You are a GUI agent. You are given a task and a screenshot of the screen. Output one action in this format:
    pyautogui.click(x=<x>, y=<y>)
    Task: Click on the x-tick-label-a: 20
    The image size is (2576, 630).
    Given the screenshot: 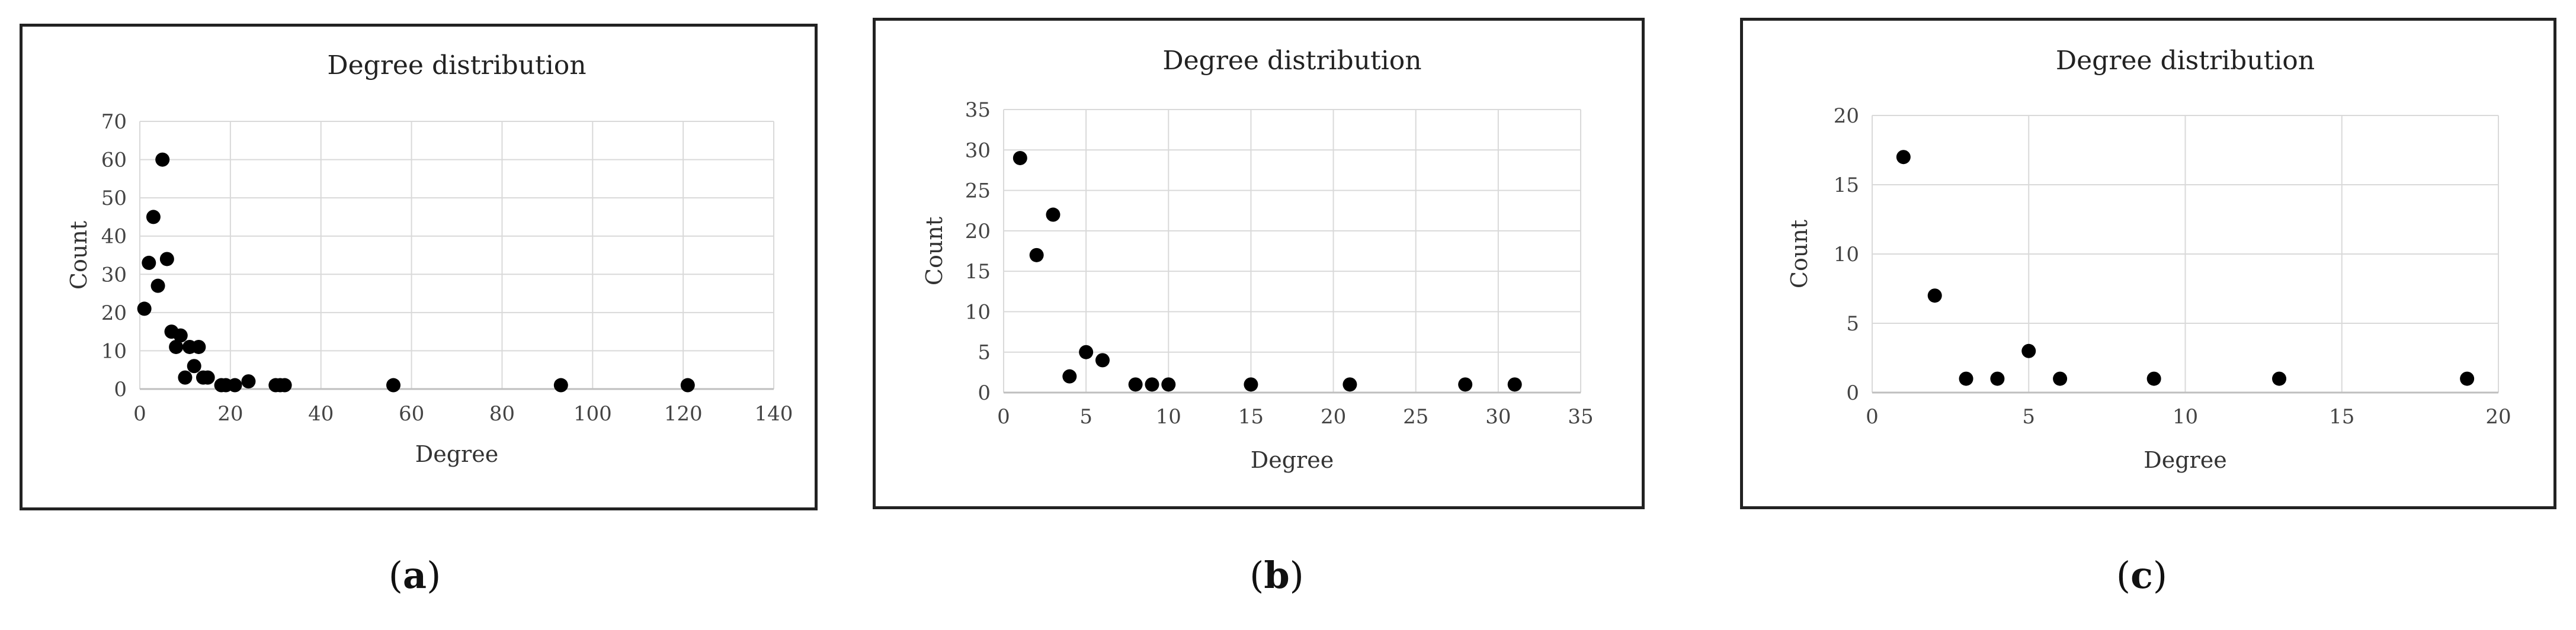 What is the action you would take?
    pyautogui.click(x=230, y=414)
    